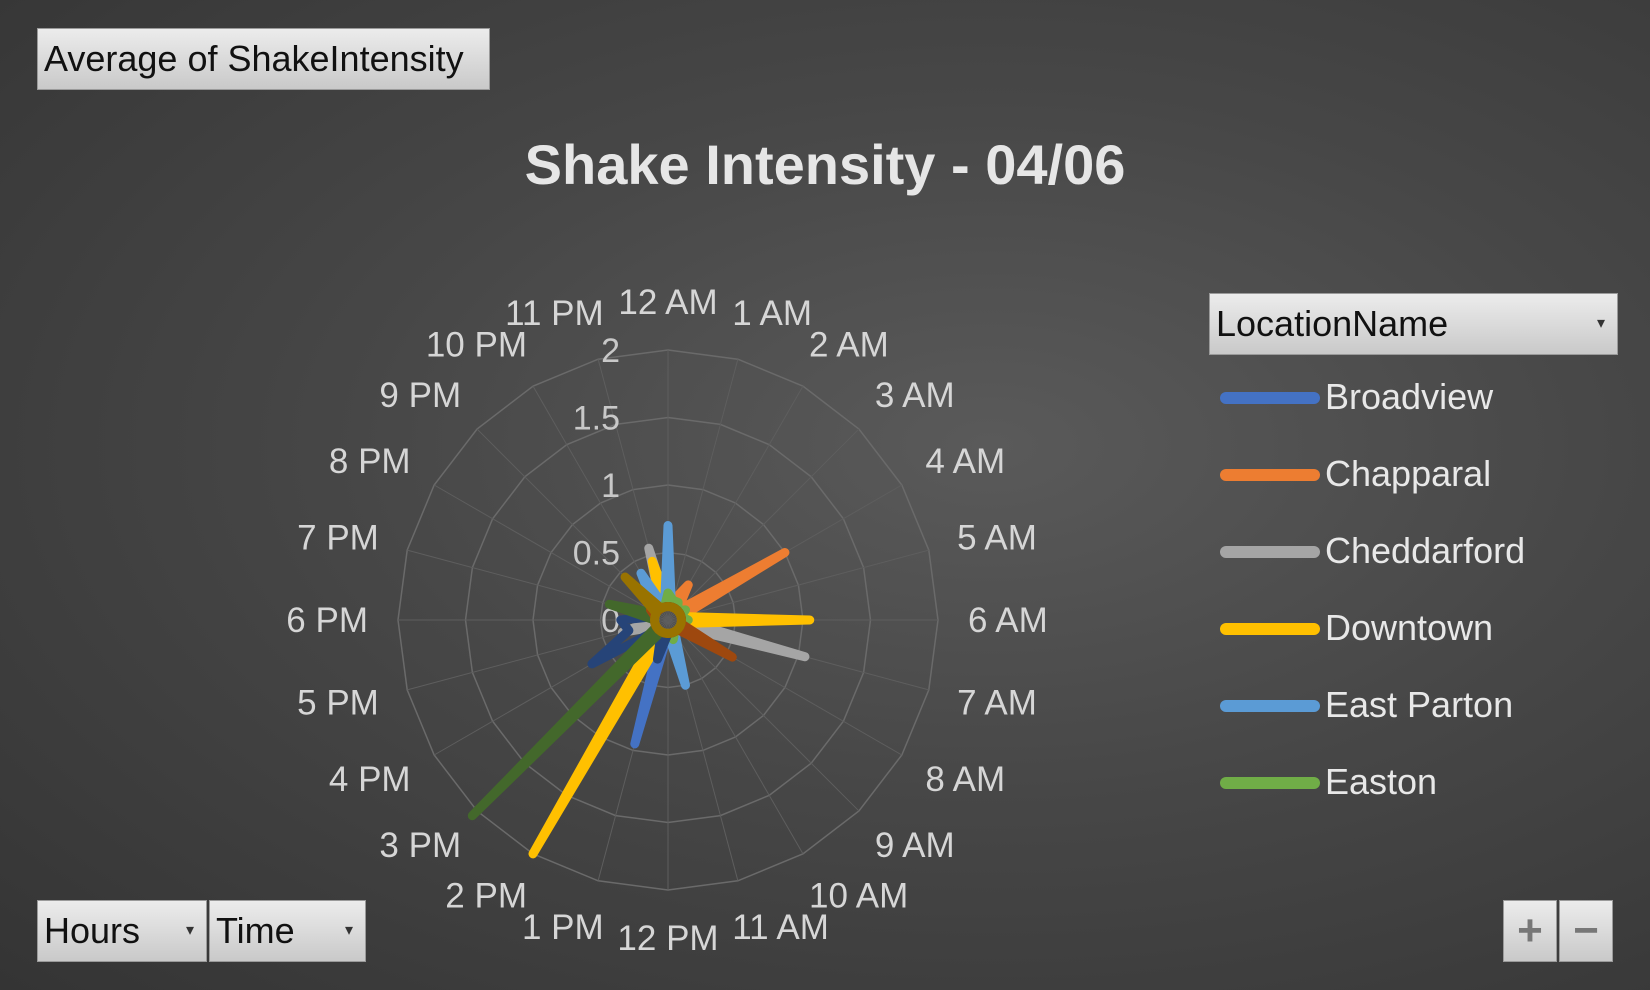 This screenshot has height=990, width=1650. Describe the element at coordinates (780, 927) in the screenshot. I see `category-label: 11 AM` at that location.